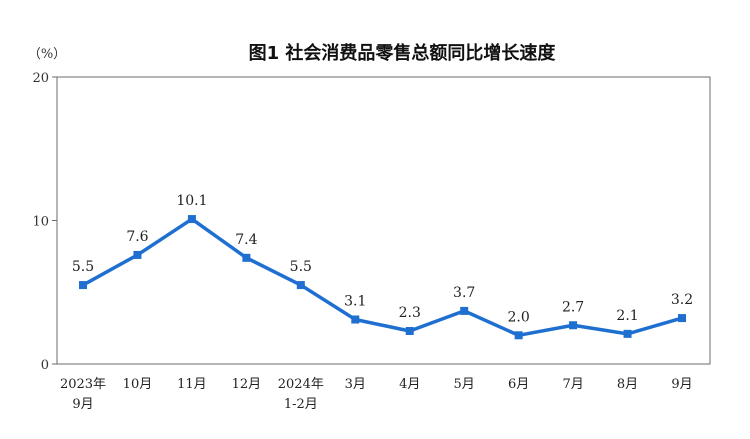  What do you see at coordinates (246, 240) in the screenshot?
I see `data-label: 7.4` at bounding box center [246, 240].